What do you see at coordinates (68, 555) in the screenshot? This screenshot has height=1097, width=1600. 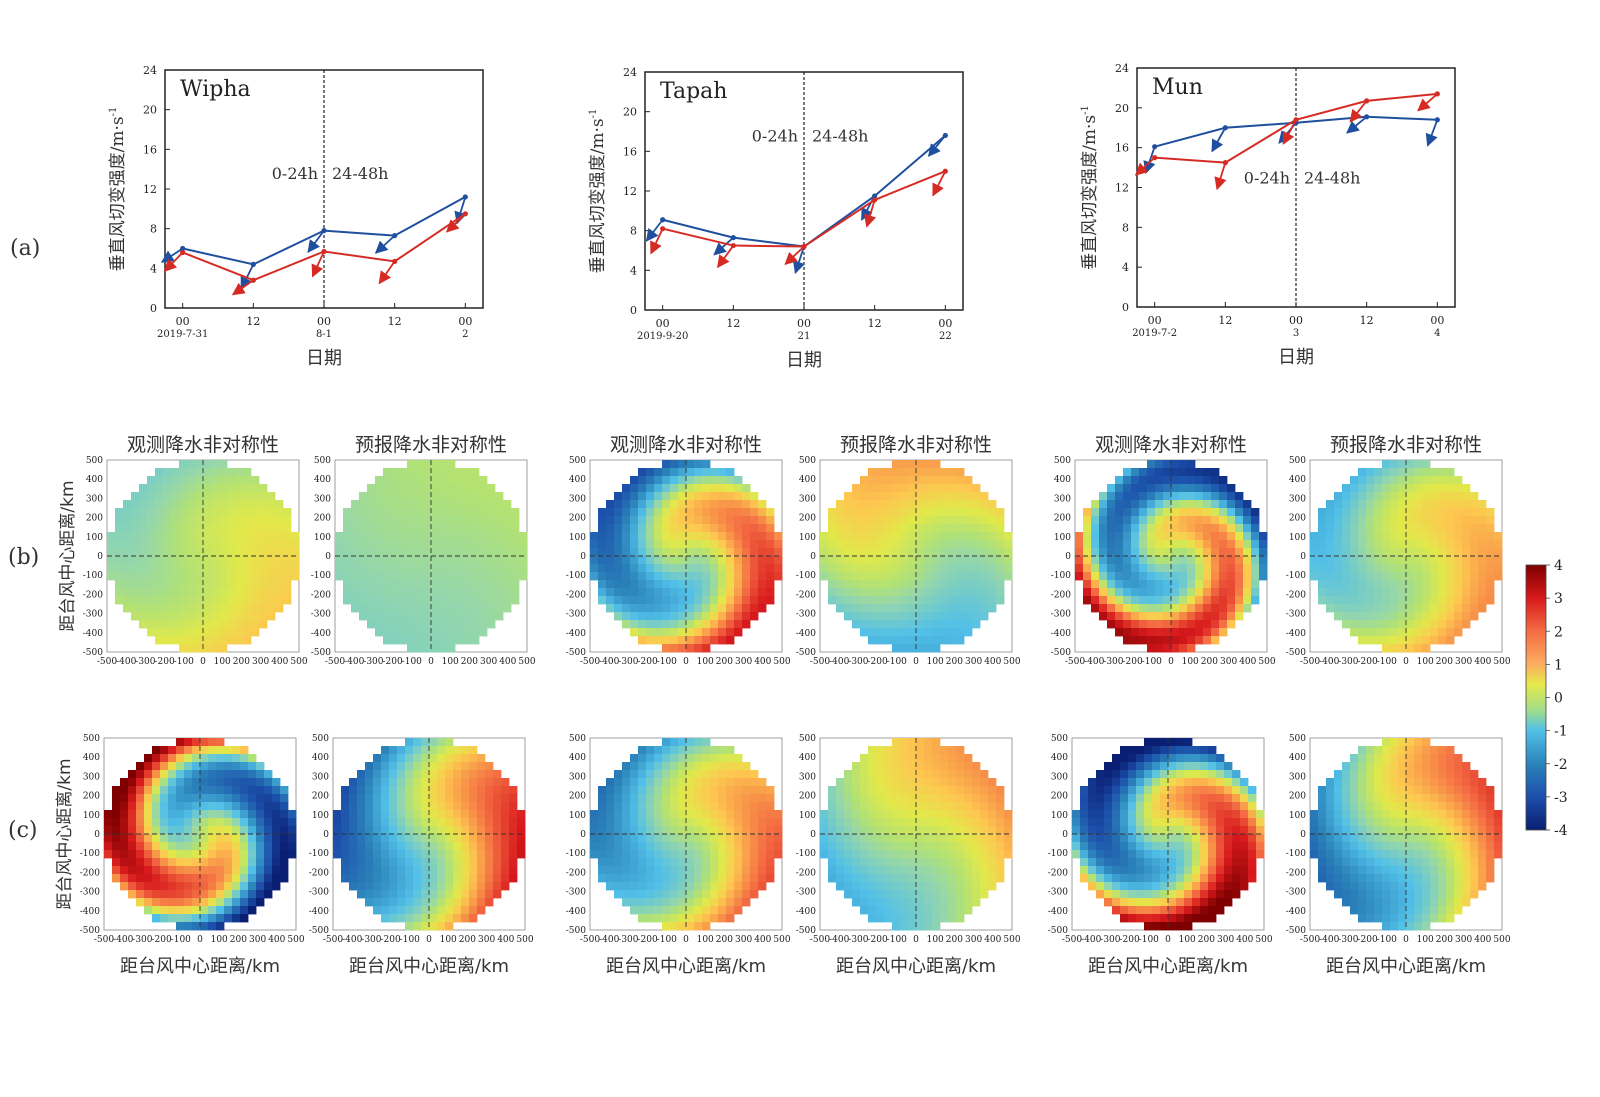 I see `y-axis-title: 距台风中心距离/km` at bounding box center [68, 555].